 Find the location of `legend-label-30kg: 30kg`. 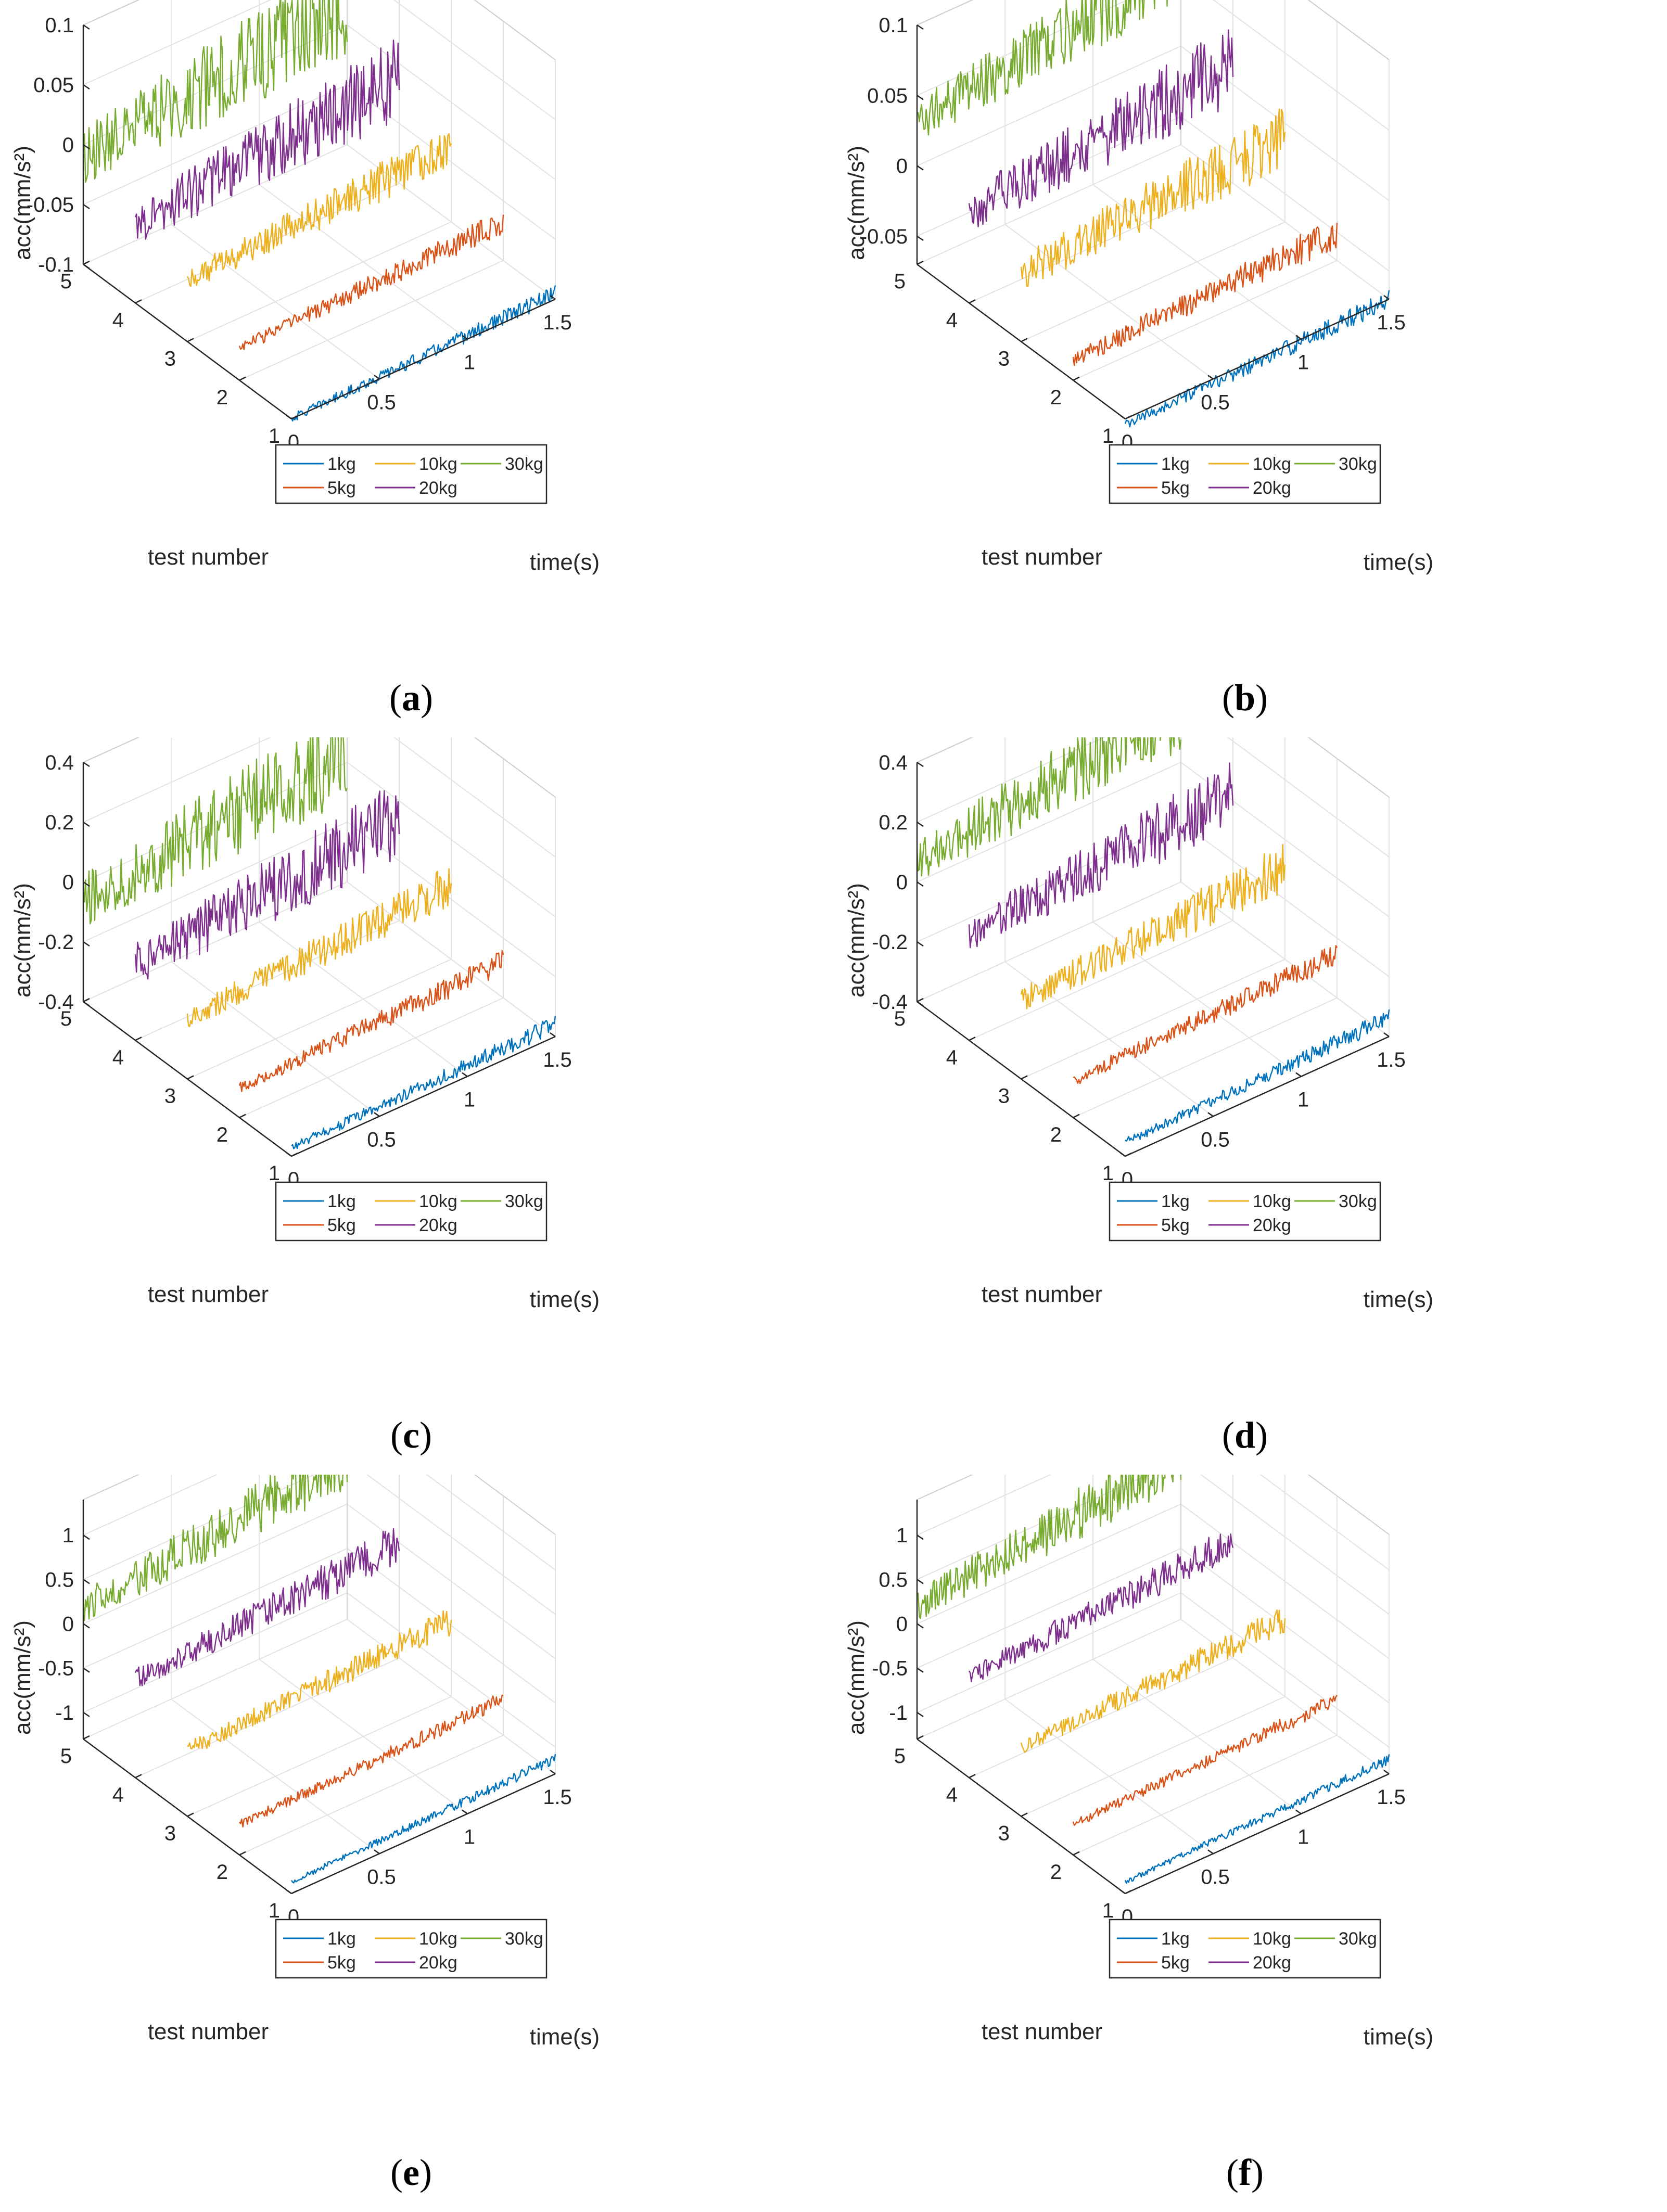

legend-label-30kg: 30kg is located at coordinates (524, 1939).